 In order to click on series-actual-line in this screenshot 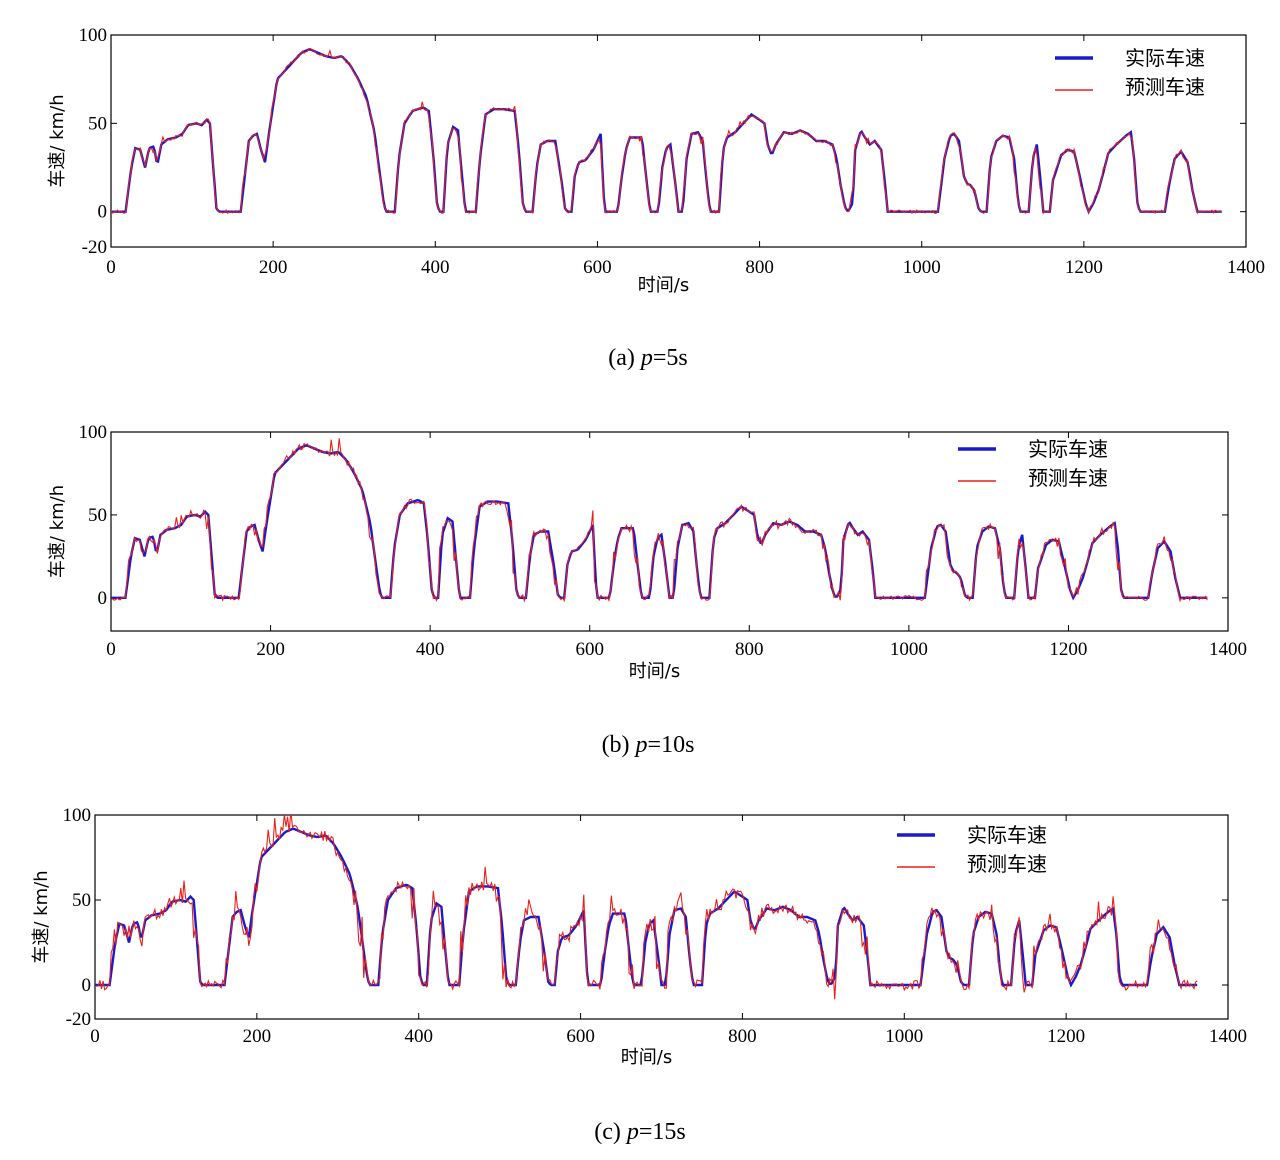, I will do `click(666, 131)`.